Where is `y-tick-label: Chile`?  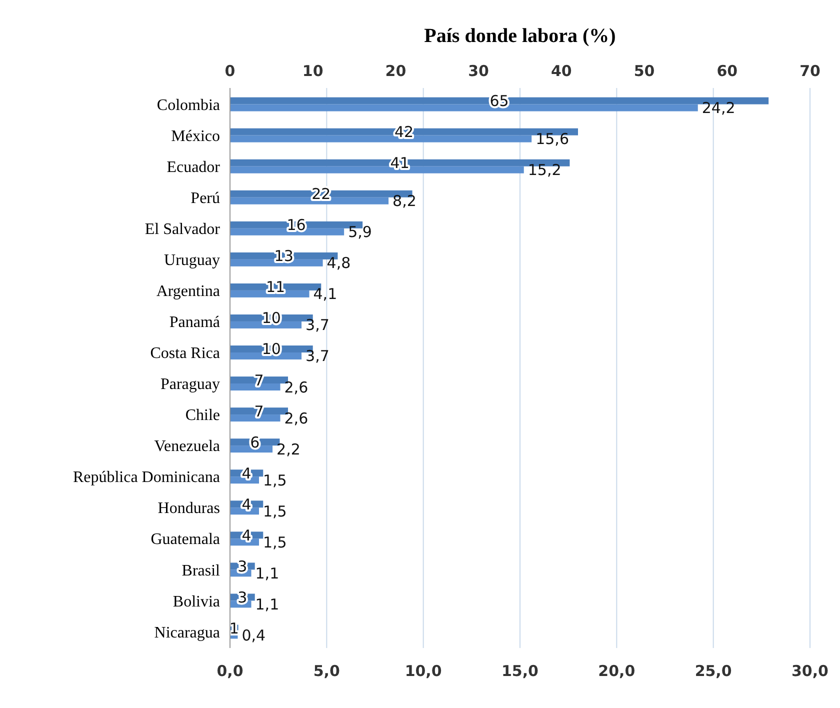 y-tick-label: Chile is located at coordinates (202, 415).